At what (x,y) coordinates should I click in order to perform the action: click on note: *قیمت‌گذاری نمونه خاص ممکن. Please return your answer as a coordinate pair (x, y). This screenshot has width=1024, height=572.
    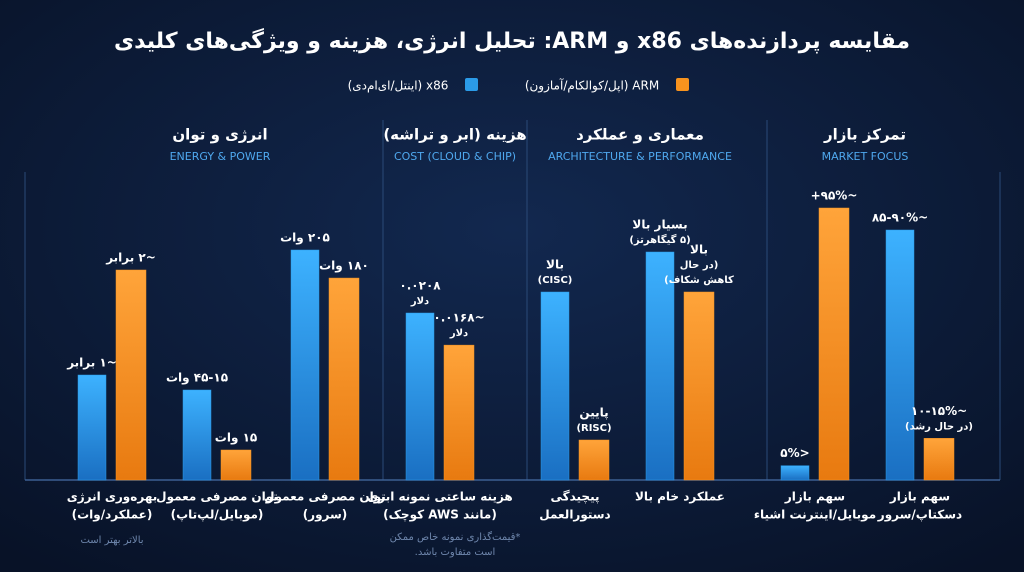
    Looking at the image, I should click on (455, 537).